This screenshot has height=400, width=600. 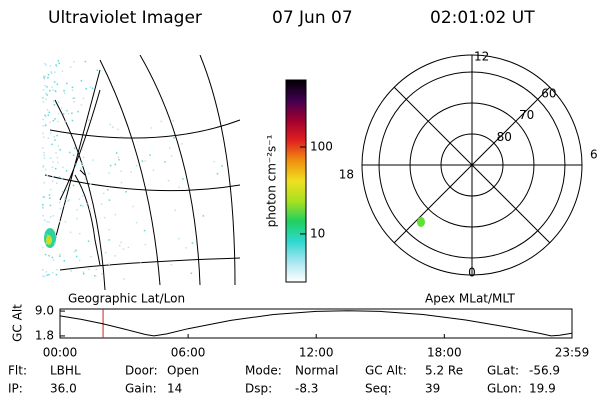 I want to click on colorbar, so click(x=296, y=181).